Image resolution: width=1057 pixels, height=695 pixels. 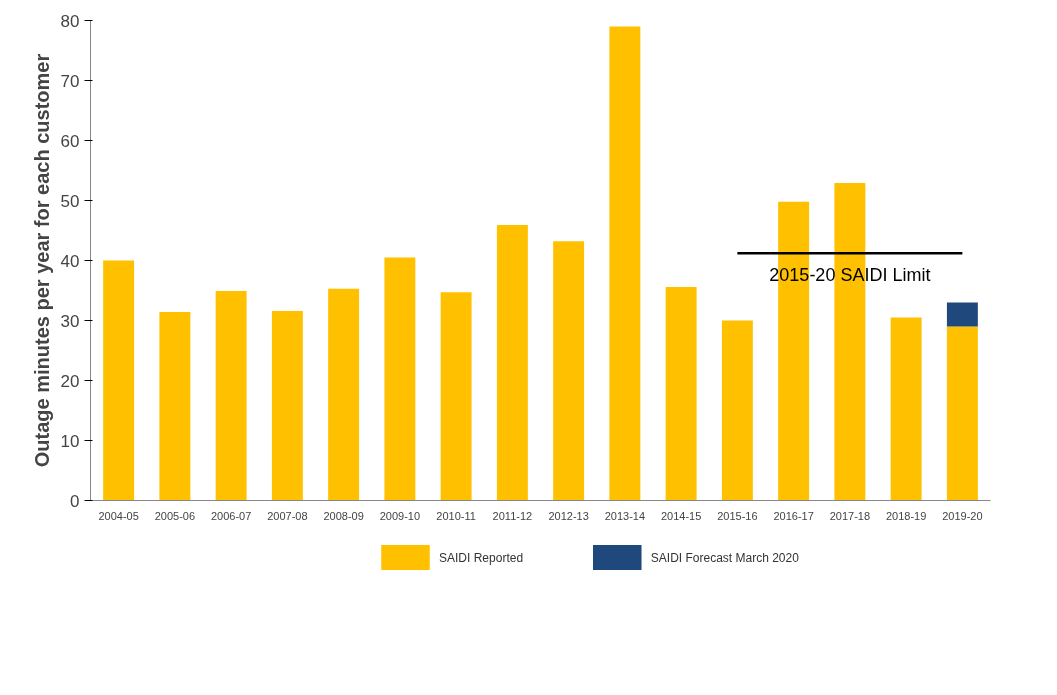 I want to click on y-tick-label: 20, so click(x=70, y=381).